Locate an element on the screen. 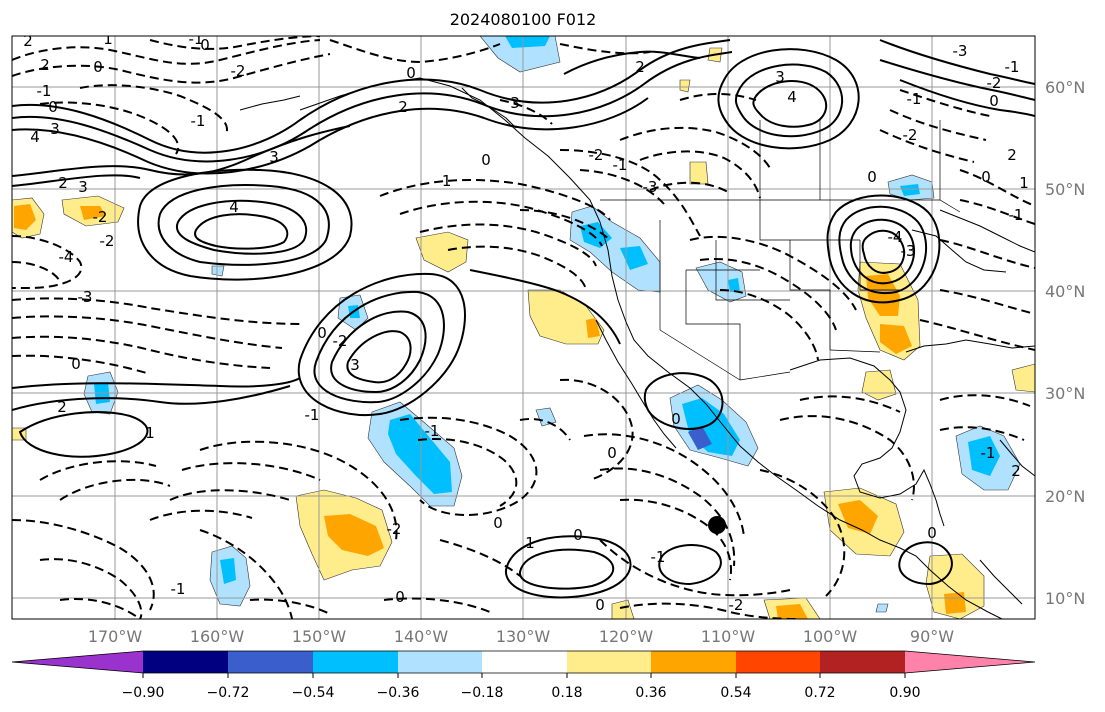 This screenshot has height=712, width=1105. strong-negative-cores is located at coordinates (700, 438).